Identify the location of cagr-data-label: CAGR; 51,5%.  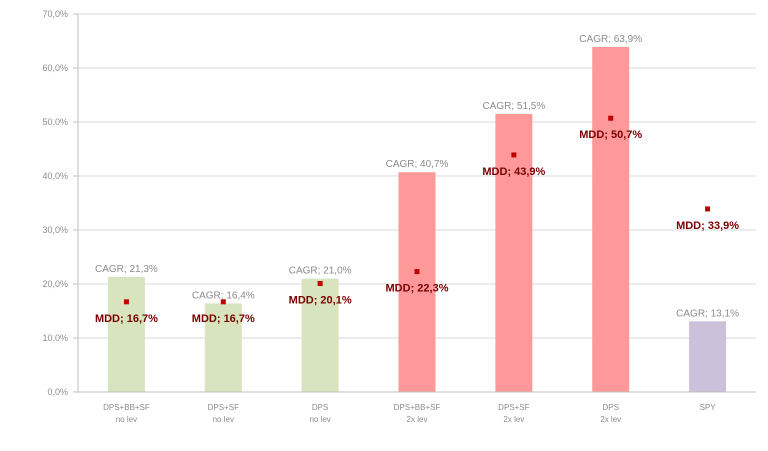
(513, 106).